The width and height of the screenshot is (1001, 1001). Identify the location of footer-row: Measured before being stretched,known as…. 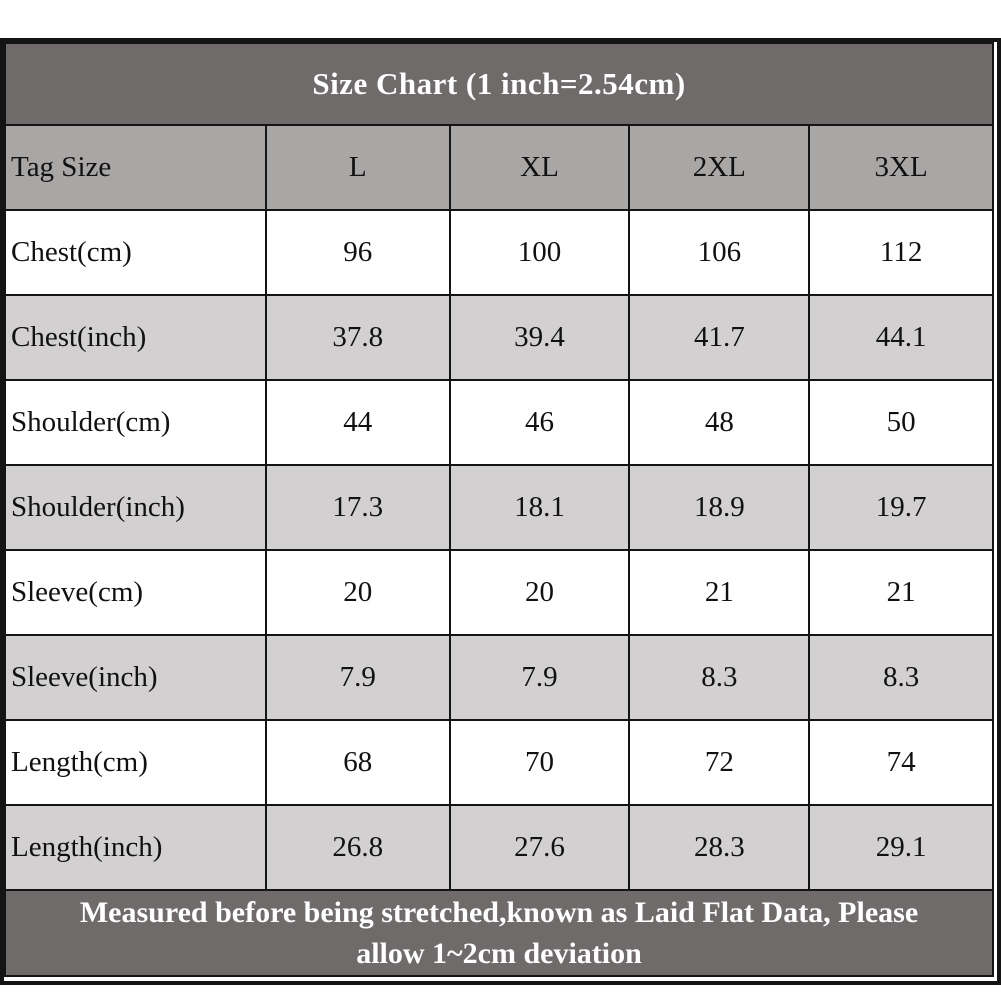
(499, 933).